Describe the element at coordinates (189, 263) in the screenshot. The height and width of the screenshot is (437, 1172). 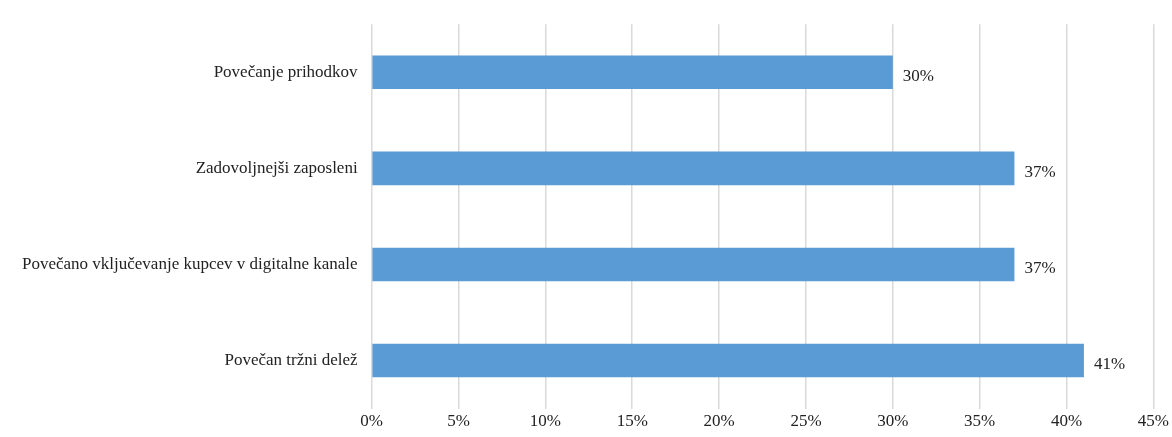
I see `y-tick-label: Povečano vključevanje kupcev v digitalne kanale` at that location.